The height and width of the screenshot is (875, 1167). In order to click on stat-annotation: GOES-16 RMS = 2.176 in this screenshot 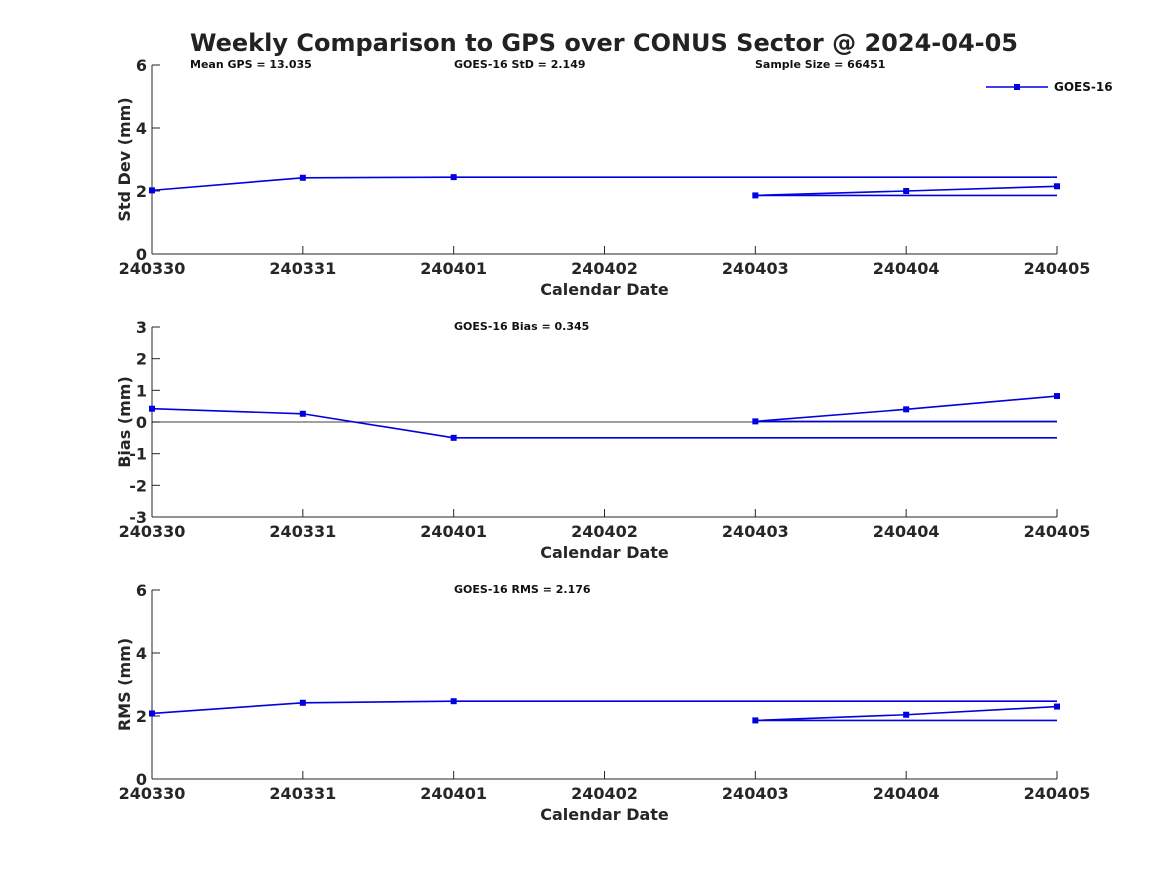, I will do `click(522, 589)`.